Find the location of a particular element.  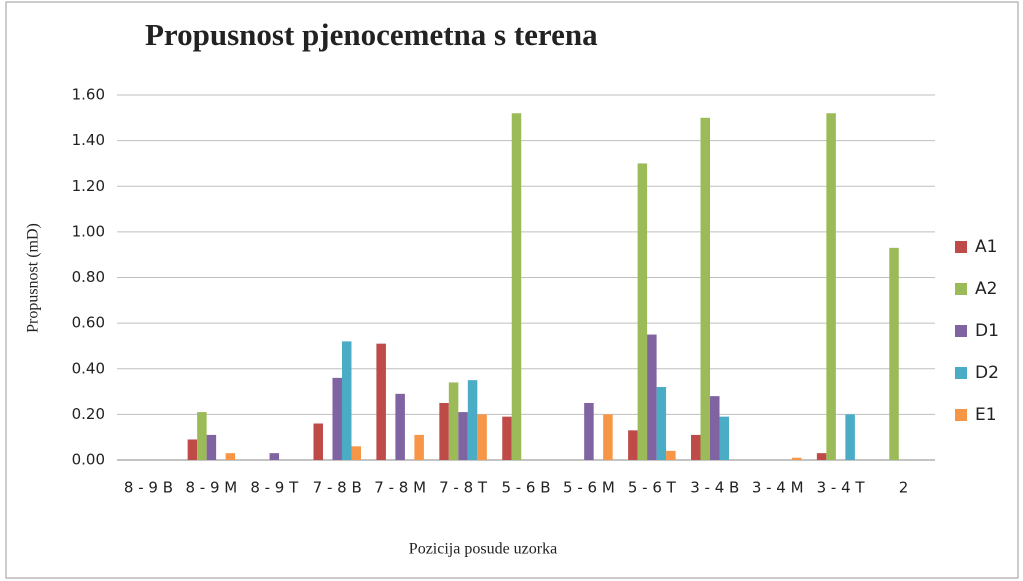

legend-label: A1 is located at coordinates (986, 247).